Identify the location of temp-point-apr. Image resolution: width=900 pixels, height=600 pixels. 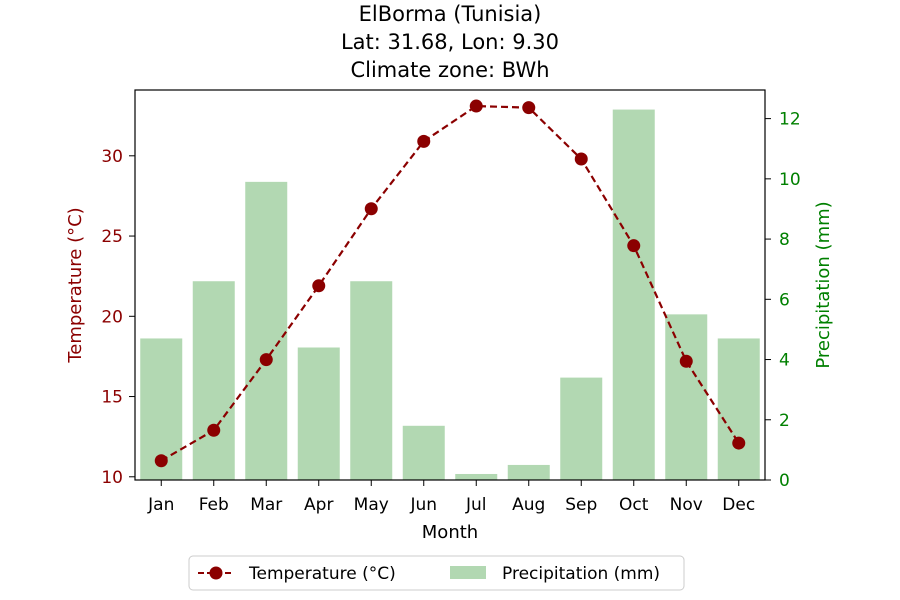
(319, 286).